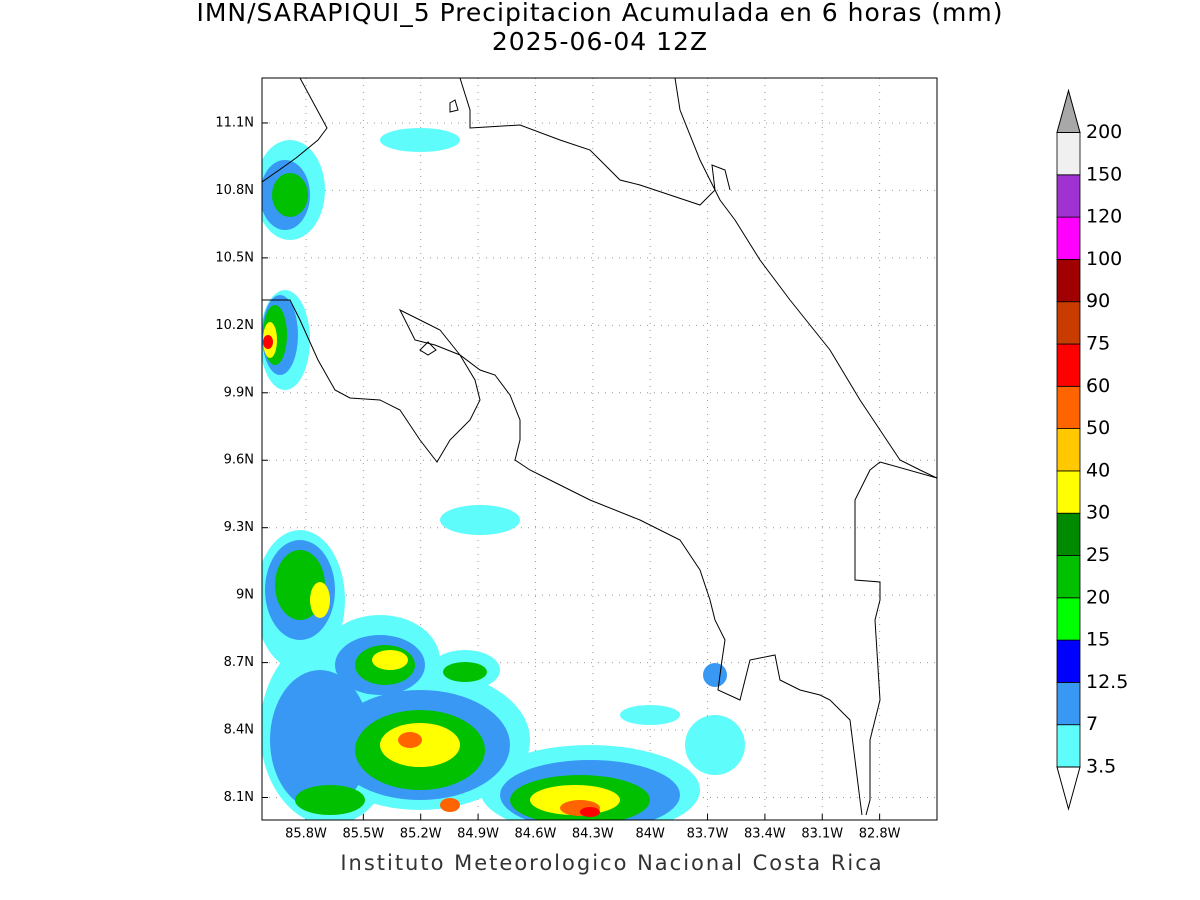  What do you see at coordinates (1092, 449) in the screenshot?
I see `colorbar: 3.5 7 12.5 15 20 25 30 40 50 60 75 90 100 120 150 200` at bounding box center [1092, 449].